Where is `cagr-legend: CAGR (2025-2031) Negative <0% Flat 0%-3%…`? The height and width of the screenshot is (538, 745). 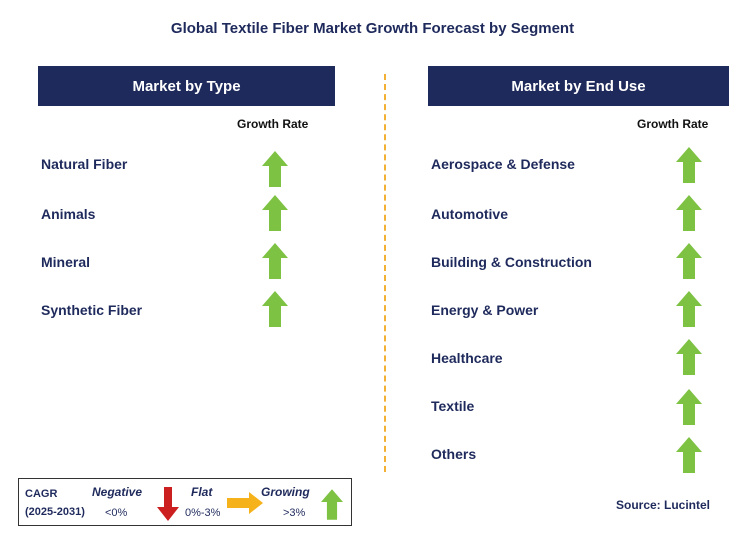 cagr-legend: CAGR (2025-2031) Negative <0% Flat 0%-3%… is located at coordinates (185, 502).